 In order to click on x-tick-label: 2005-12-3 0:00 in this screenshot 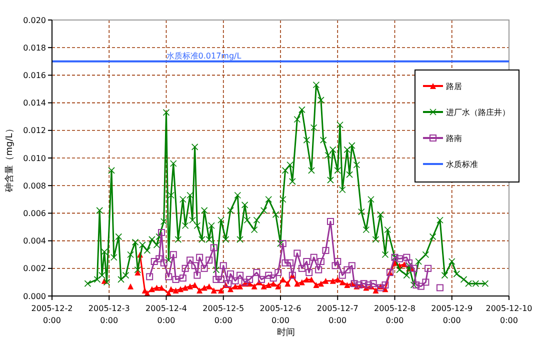, I will do `click(109, 314)`.